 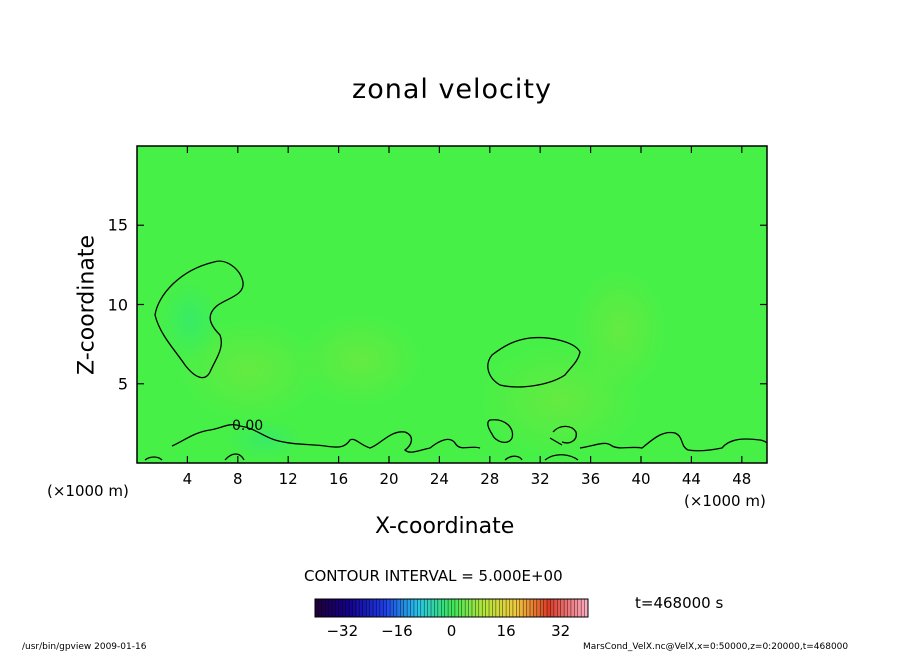 I want to click on time-label: t=468000 s, so click(x=679, y=603).